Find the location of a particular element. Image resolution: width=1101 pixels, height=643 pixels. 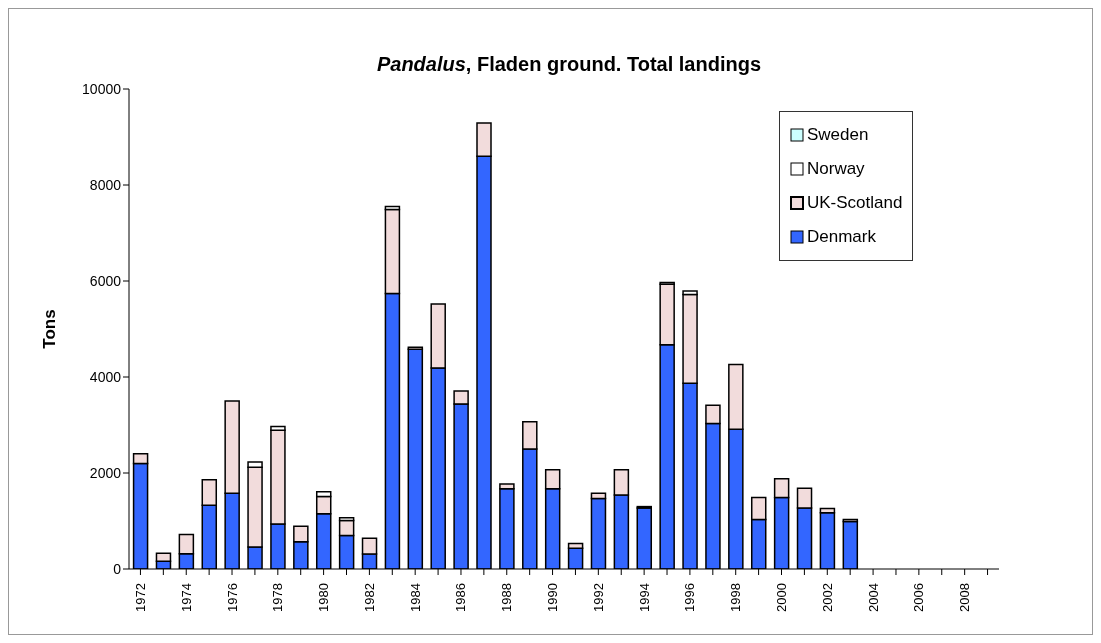

legend-label: UK-Scotland is located at coordinates (855, 203).